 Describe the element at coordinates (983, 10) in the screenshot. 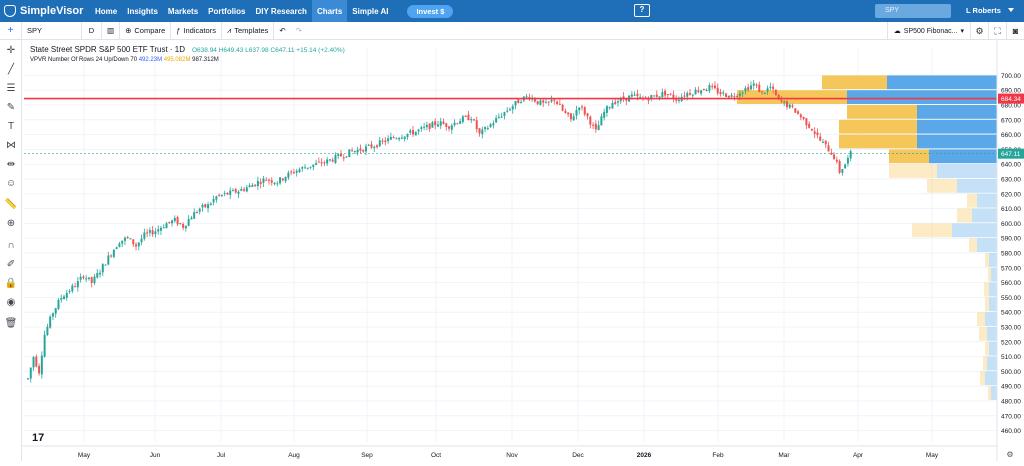

I see `user-menu: L Roberts` at that location.